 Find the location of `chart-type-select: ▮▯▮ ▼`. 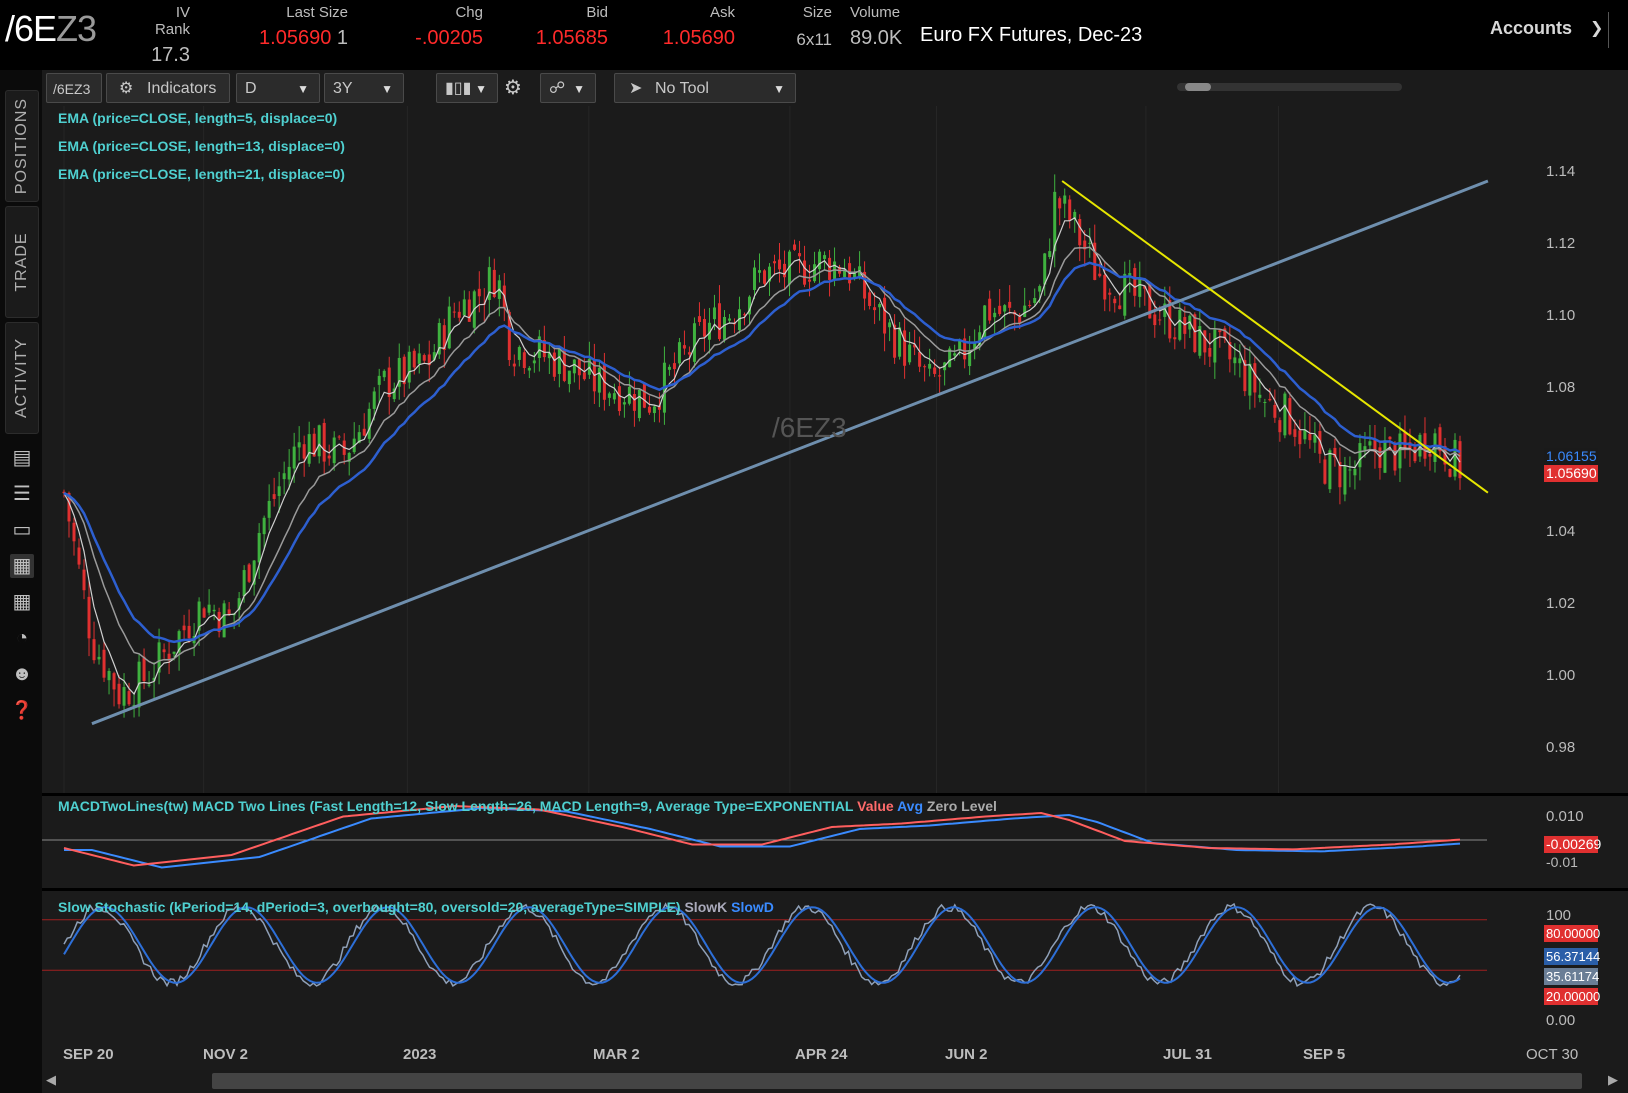

chart-type-select: ▮▯▮ ▼ is located at coordinates (467, 88).